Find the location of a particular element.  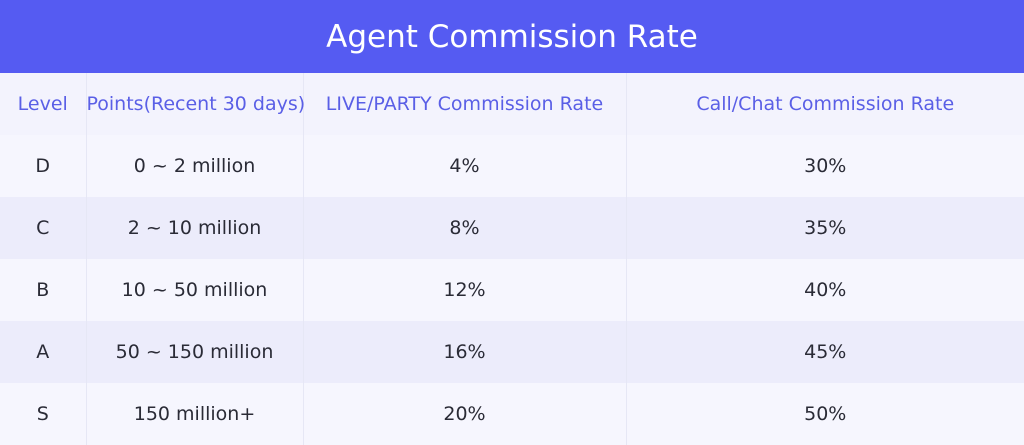

cell-live-party-rate: 8% is located at coordinates (465, 228).